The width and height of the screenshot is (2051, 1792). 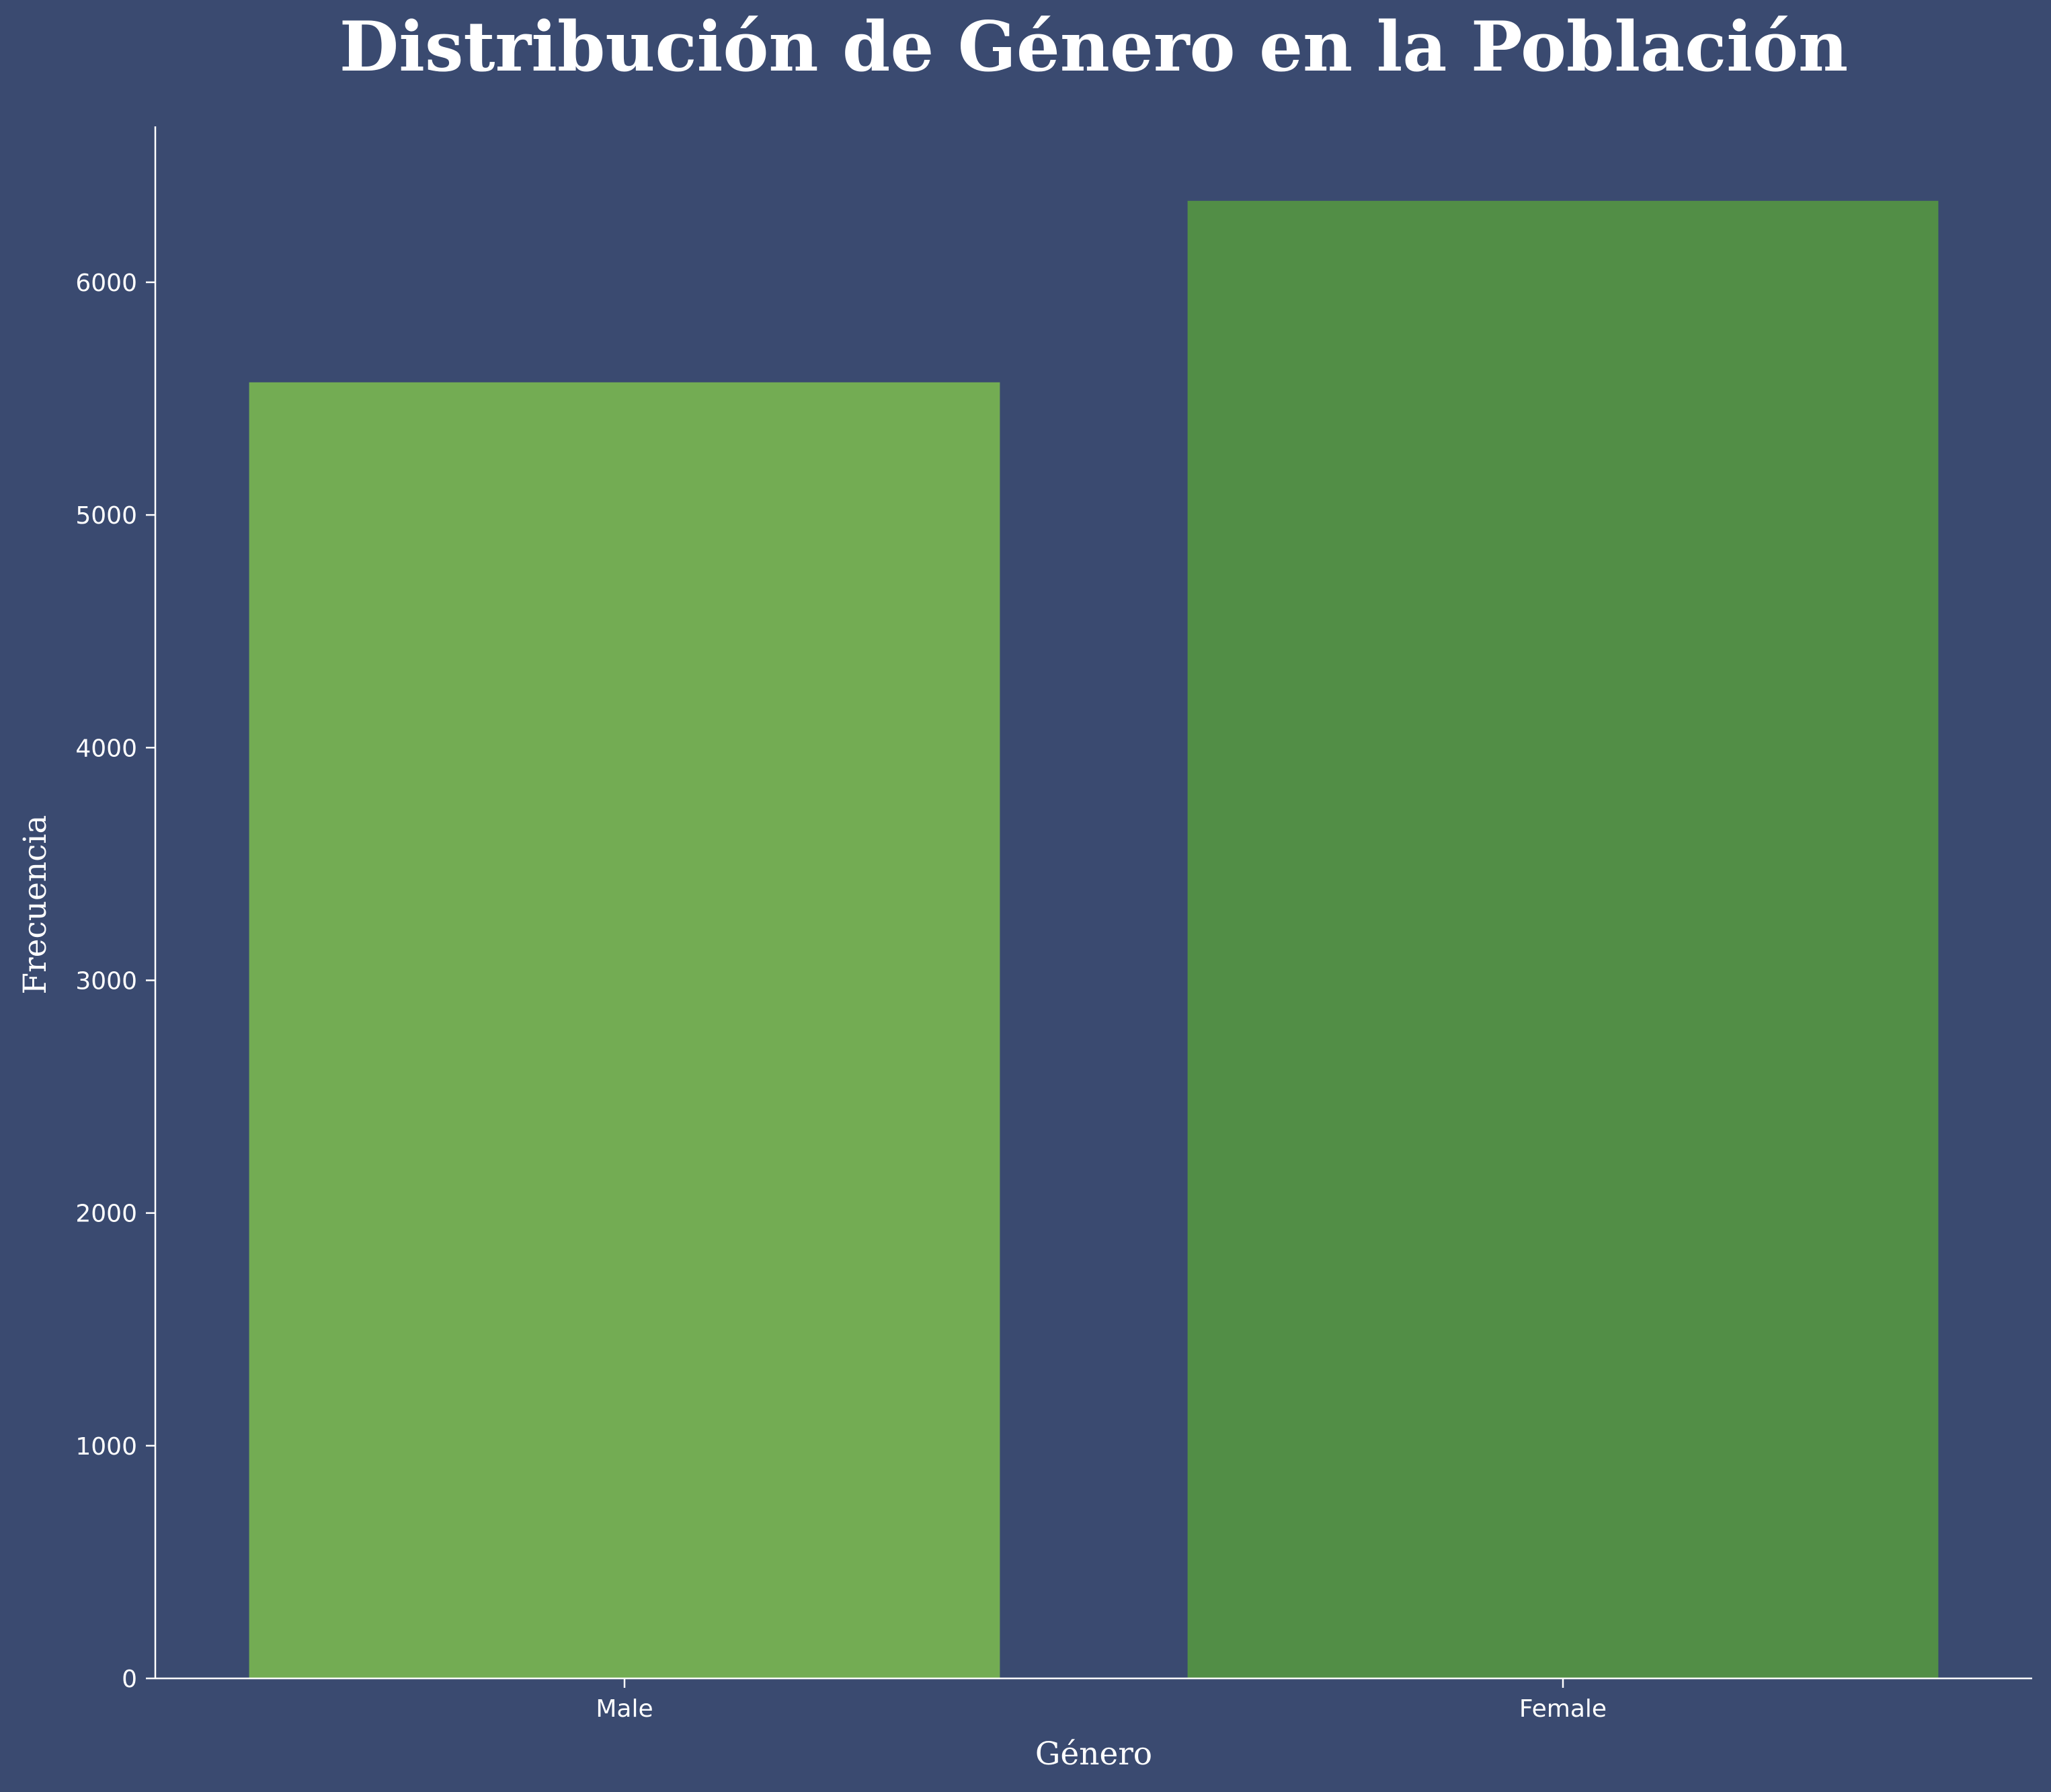 I want to click on y-tick-label: 2000, so click(x=106, y=1214).